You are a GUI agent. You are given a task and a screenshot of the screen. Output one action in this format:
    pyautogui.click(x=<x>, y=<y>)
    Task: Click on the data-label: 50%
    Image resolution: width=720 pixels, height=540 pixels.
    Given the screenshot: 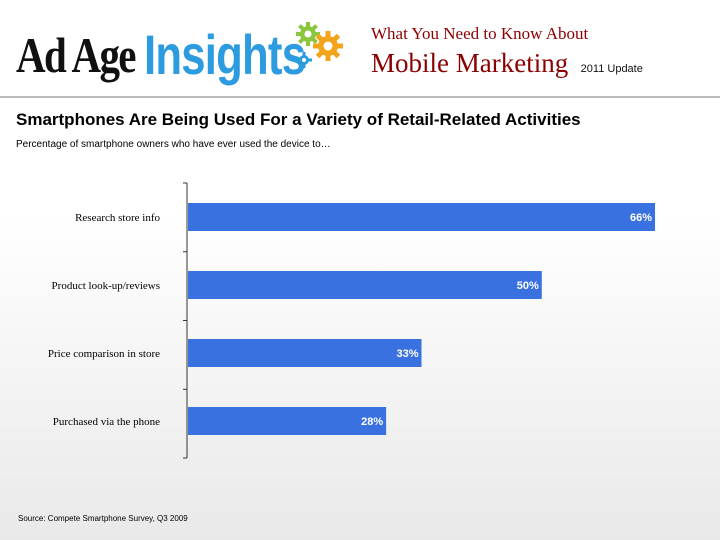 What is the action you would take?
    pyautogui.click(x=528, y=286)
    